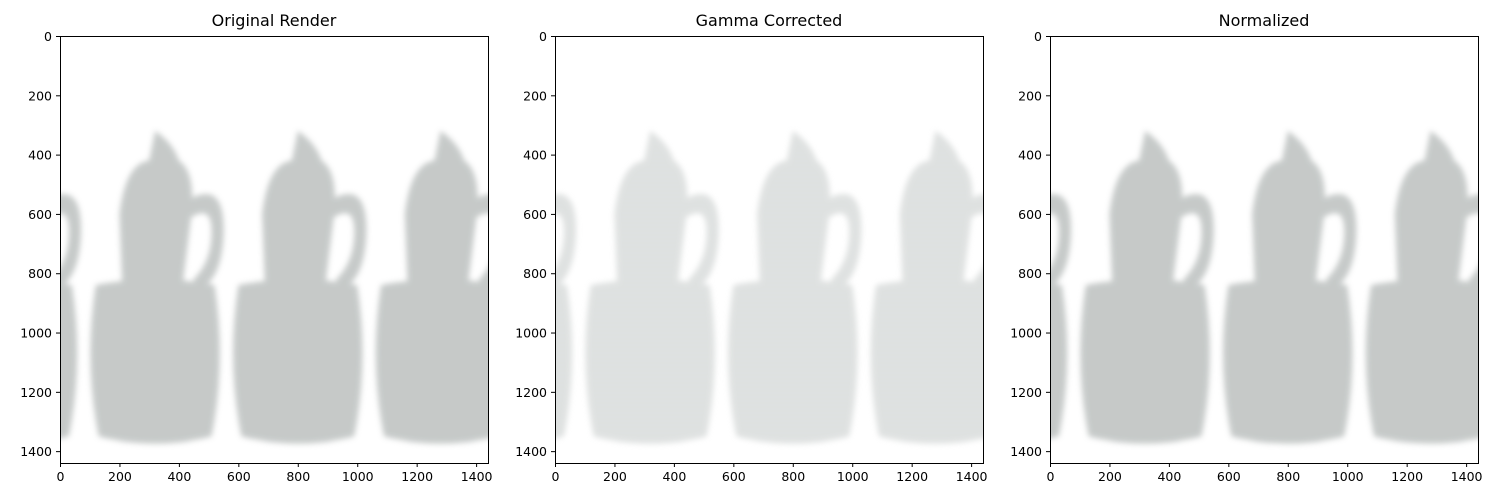  Describe the element at coordinates (274, 20) in the screenshot. I see `panel-title: Original Render` at that location.